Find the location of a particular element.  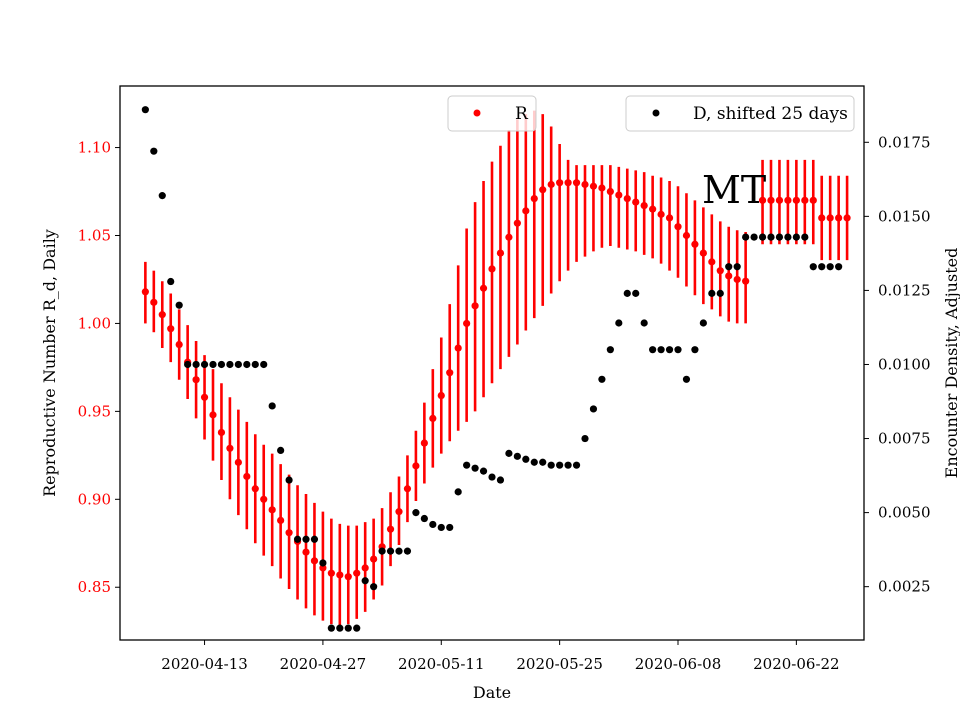

right-tick-label: 0.0150 is located at coordinates (904, 216).